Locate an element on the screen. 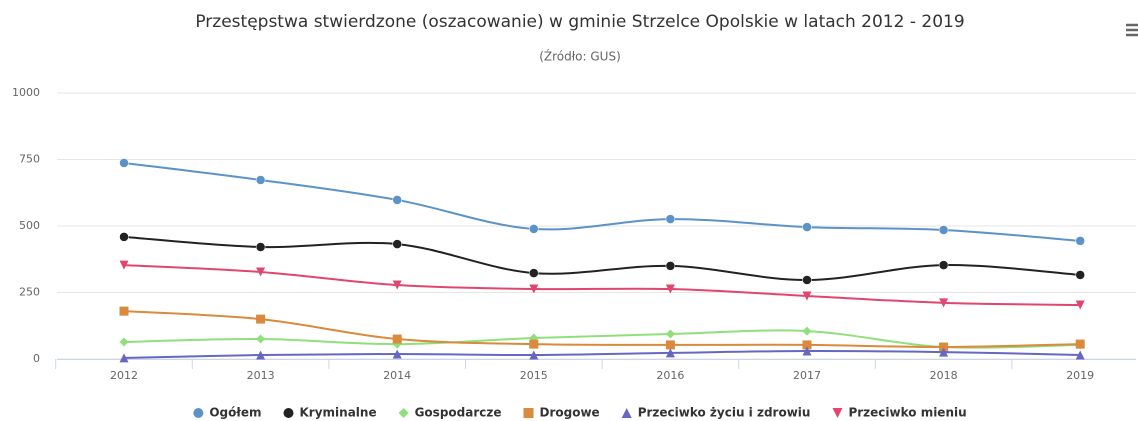 This screenshot has width=1138, height=421. y-tick-label: 1000 is located at coordinates (26, 92).